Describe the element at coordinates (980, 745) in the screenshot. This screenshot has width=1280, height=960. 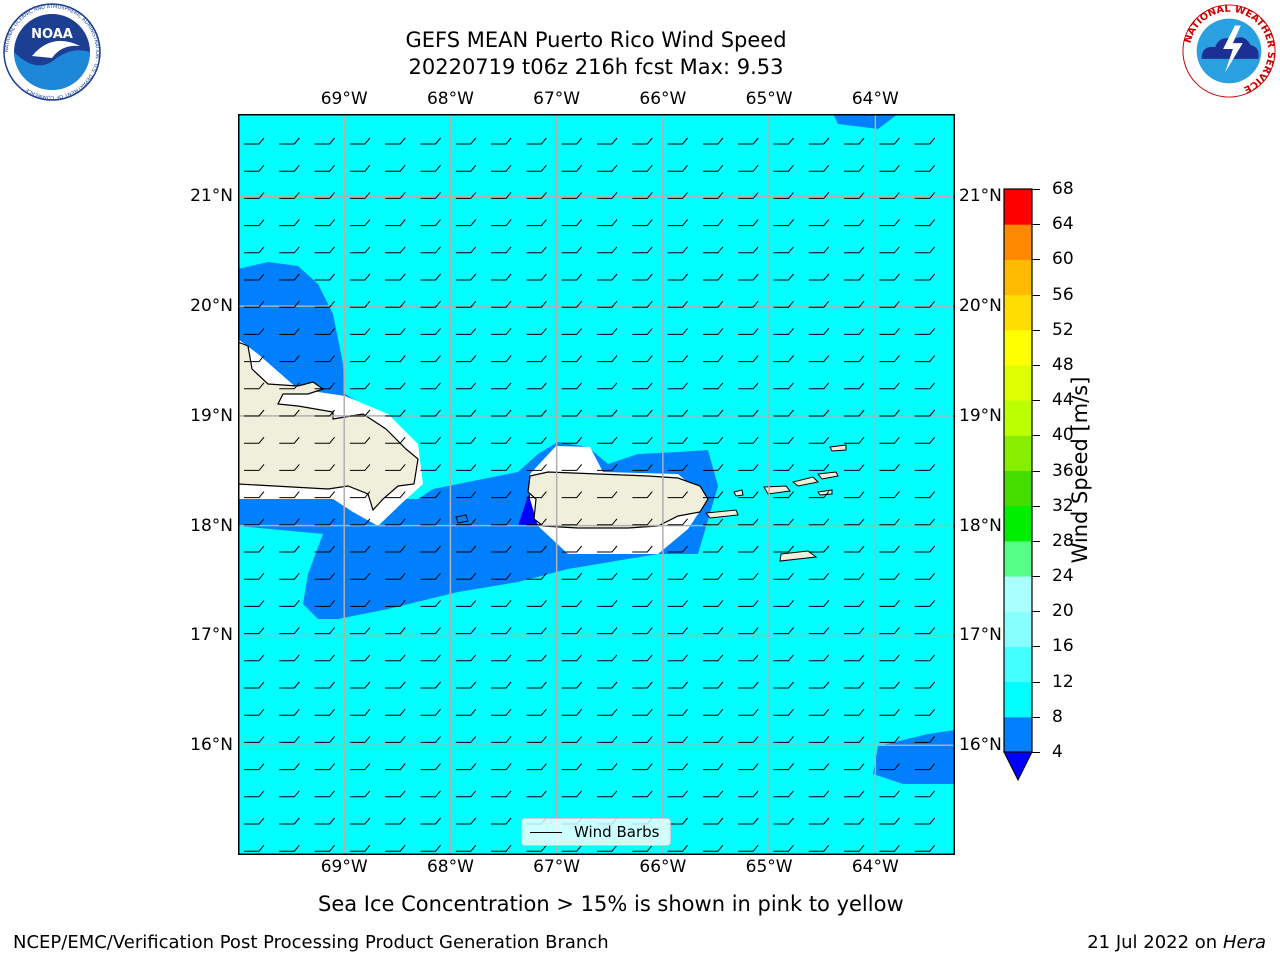
I see `lat-tick-right: 16°N` at that location.